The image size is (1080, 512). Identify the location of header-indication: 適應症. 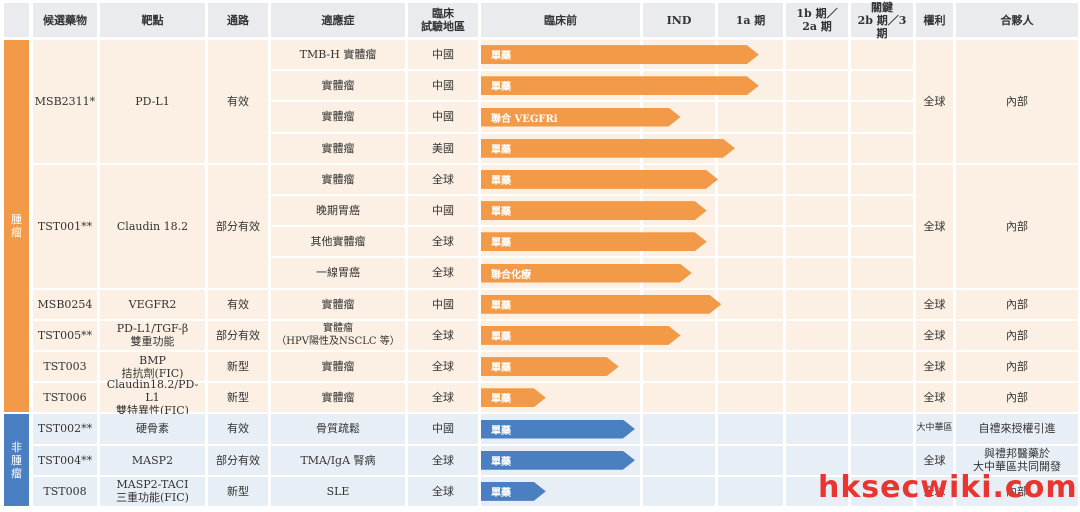
(338, 20).